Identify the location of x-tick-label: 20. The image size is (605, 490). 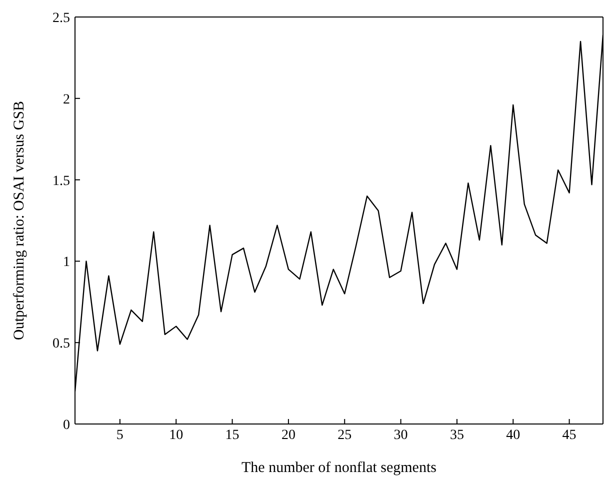
(288, 435).